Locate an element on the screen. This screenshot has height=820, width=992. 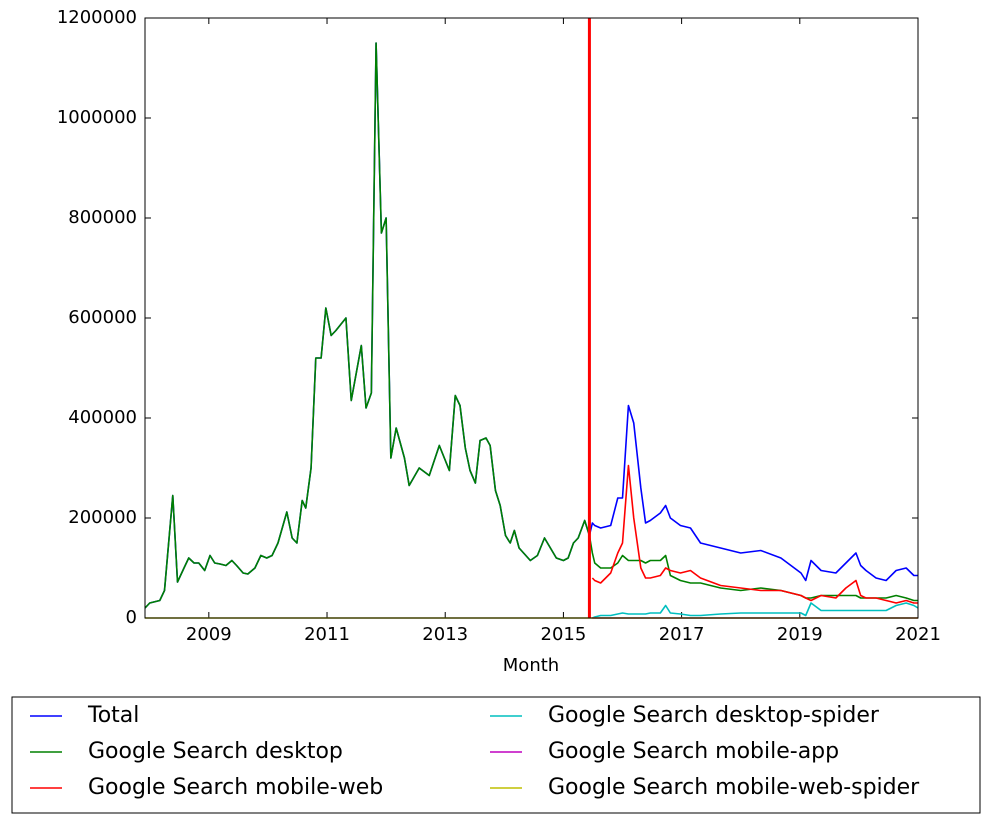
x-tick-label: 2011 is located at coordinates (327, 634).